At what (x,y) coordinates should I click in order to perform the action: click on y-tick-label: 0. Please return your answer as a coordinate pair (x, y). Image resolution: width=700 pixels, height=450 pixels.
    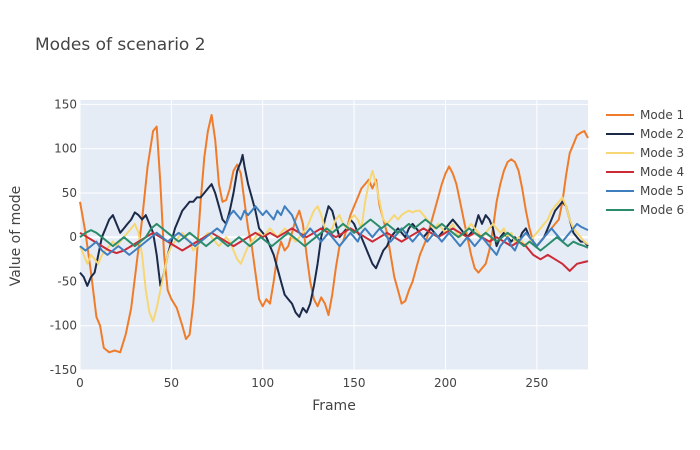
    Looking at the image, I should click on (73, 237).